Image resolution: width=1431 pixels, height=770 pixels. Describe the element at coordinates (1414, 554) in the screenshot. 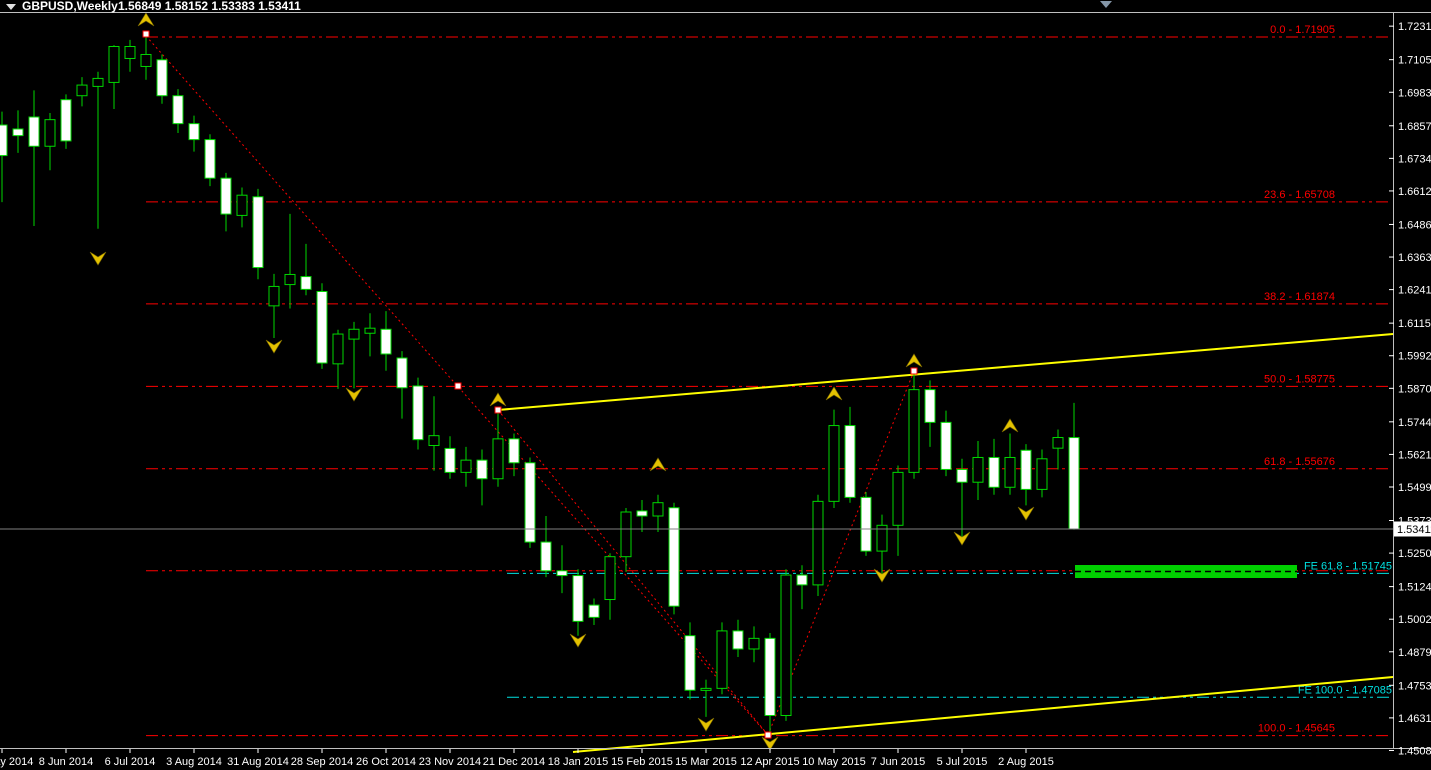

I see `price-tick-label: 1.52505` at that location.